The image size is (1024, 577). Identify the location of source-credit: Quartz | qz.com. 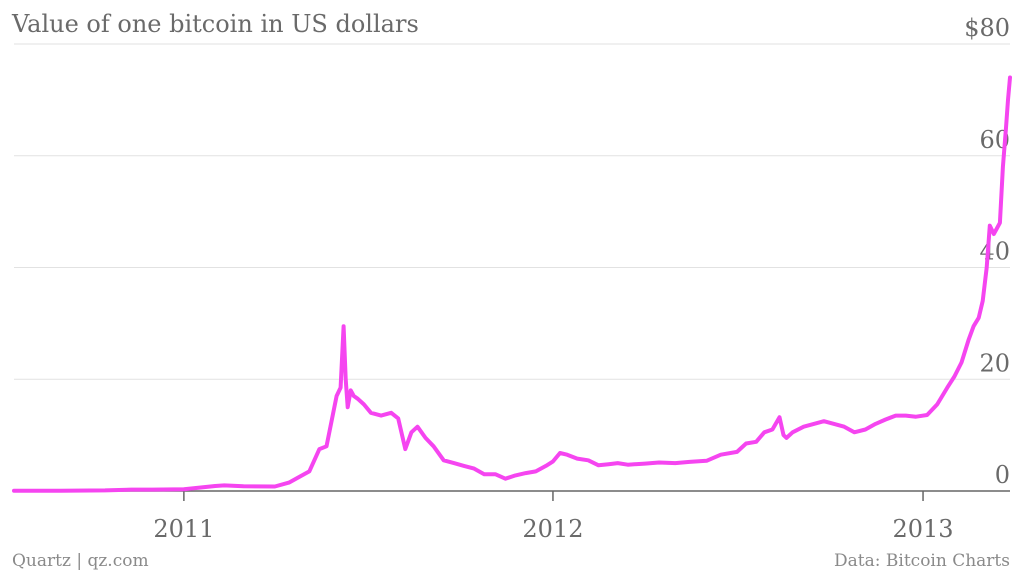
(80, 561).